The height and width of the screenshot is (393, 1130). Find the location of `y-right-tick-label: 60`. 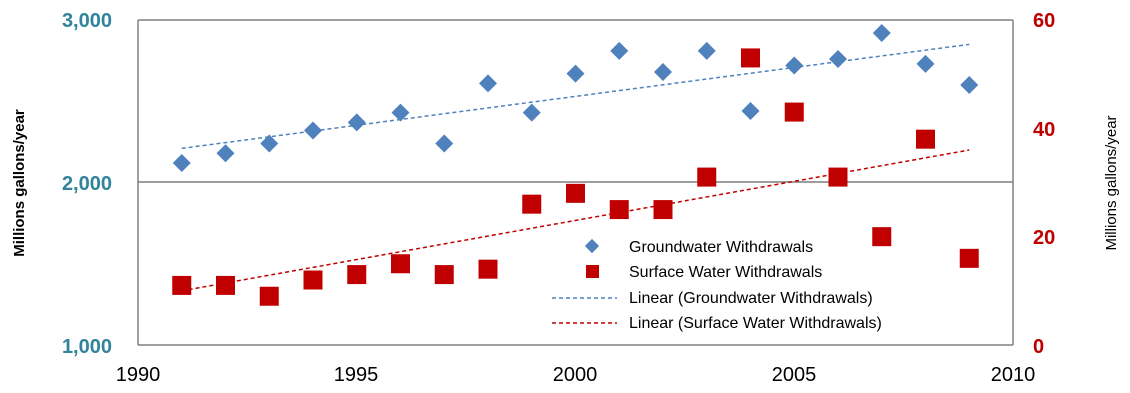

y-right-tick-label: 60 is located at coordinates (1044, 21).